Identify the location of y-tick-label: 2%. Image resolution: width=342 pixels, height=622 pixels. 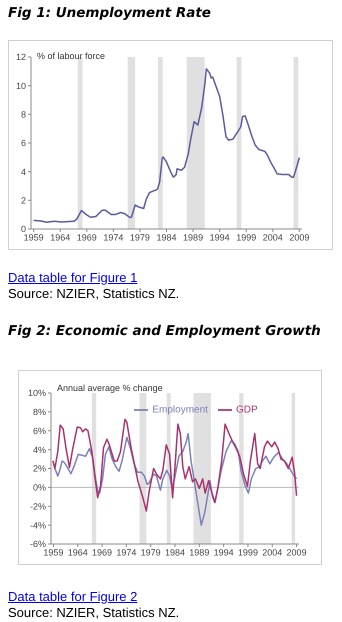
(39, 469).